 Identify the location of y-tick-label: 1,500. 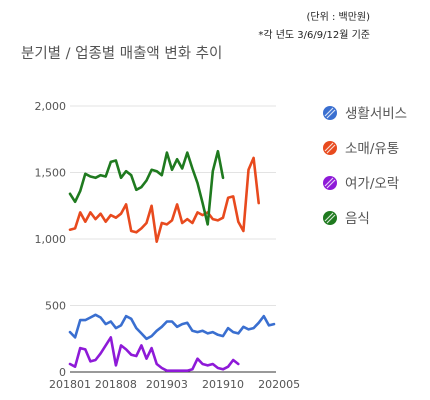
(51, 173).